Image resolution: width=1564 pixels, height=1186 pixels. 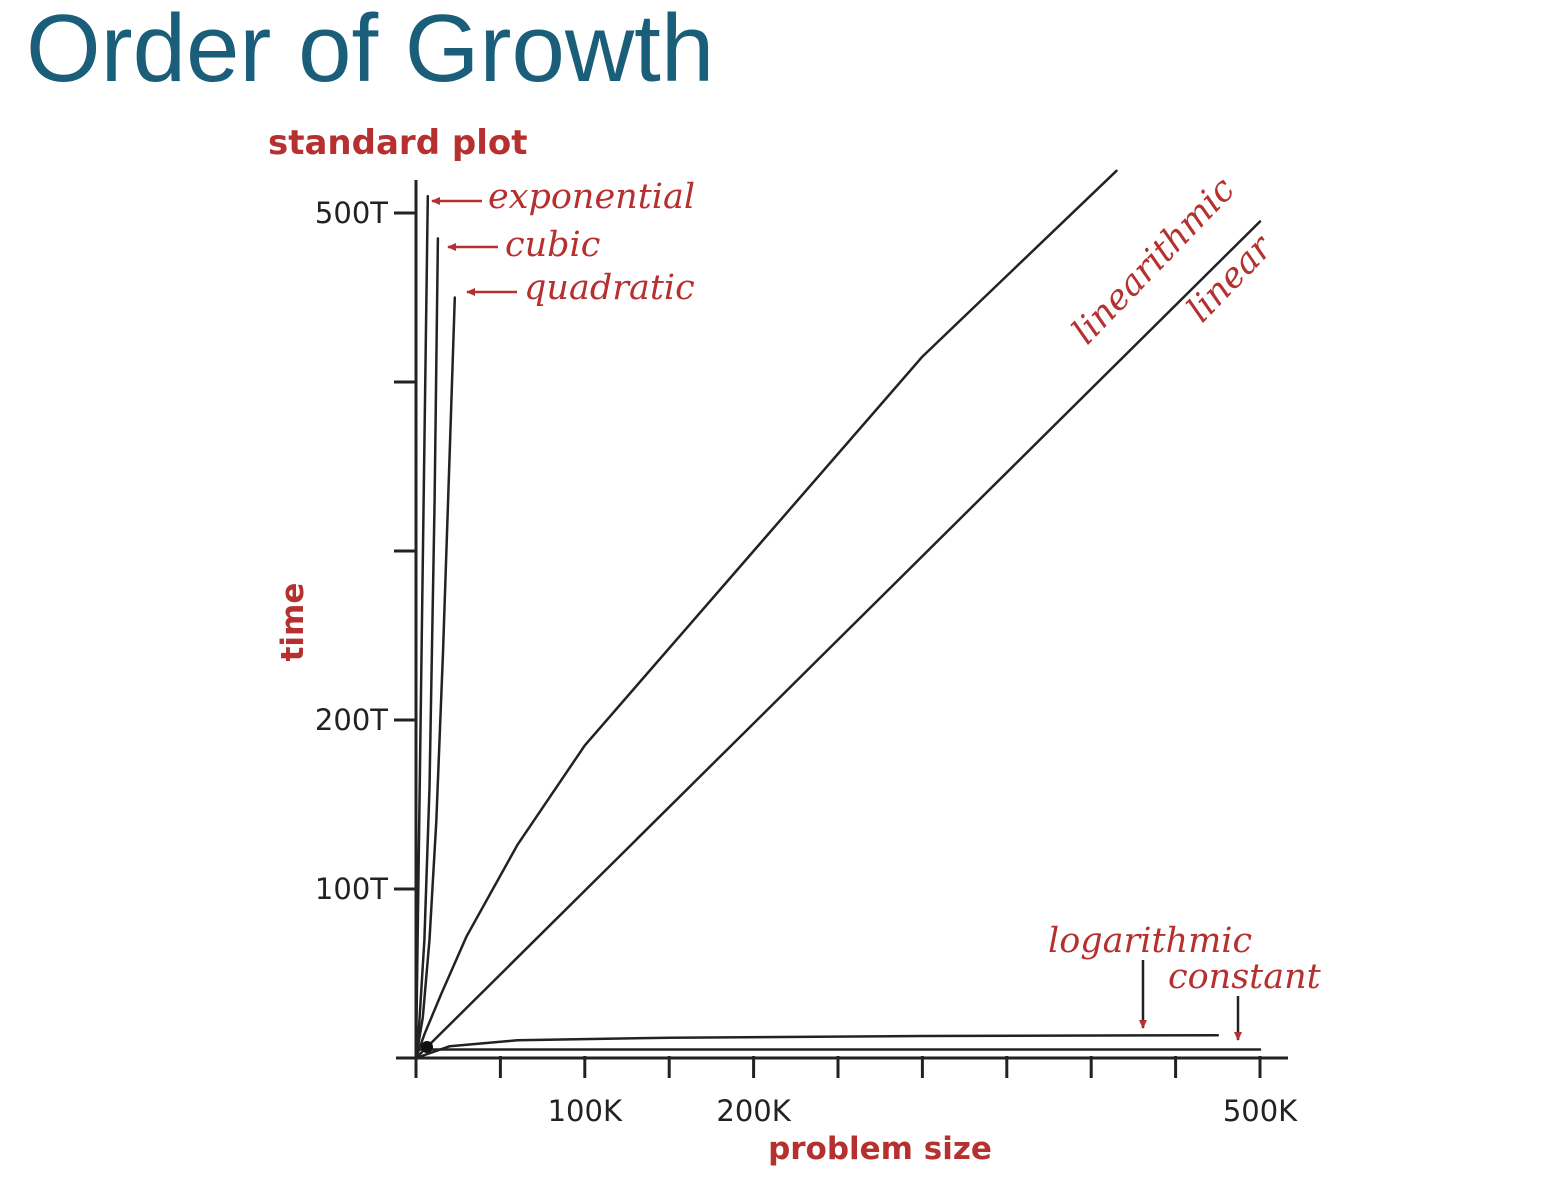 What do you see at coordinates (397, 143) in the screenshot?
I see `plot-title: standard plot` at bounding box center [397, 143].